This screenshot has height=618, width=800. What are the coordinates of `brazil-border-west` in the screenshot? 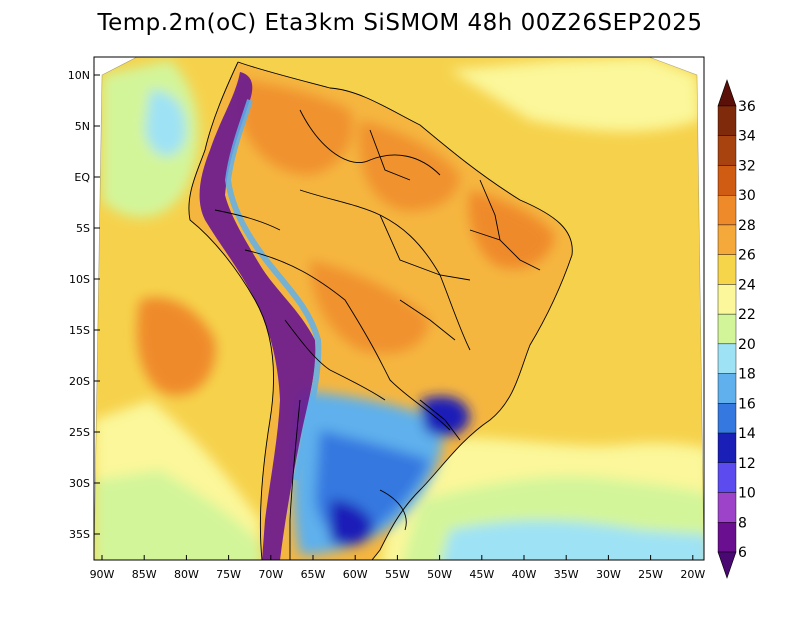 It's located at (347, 340).